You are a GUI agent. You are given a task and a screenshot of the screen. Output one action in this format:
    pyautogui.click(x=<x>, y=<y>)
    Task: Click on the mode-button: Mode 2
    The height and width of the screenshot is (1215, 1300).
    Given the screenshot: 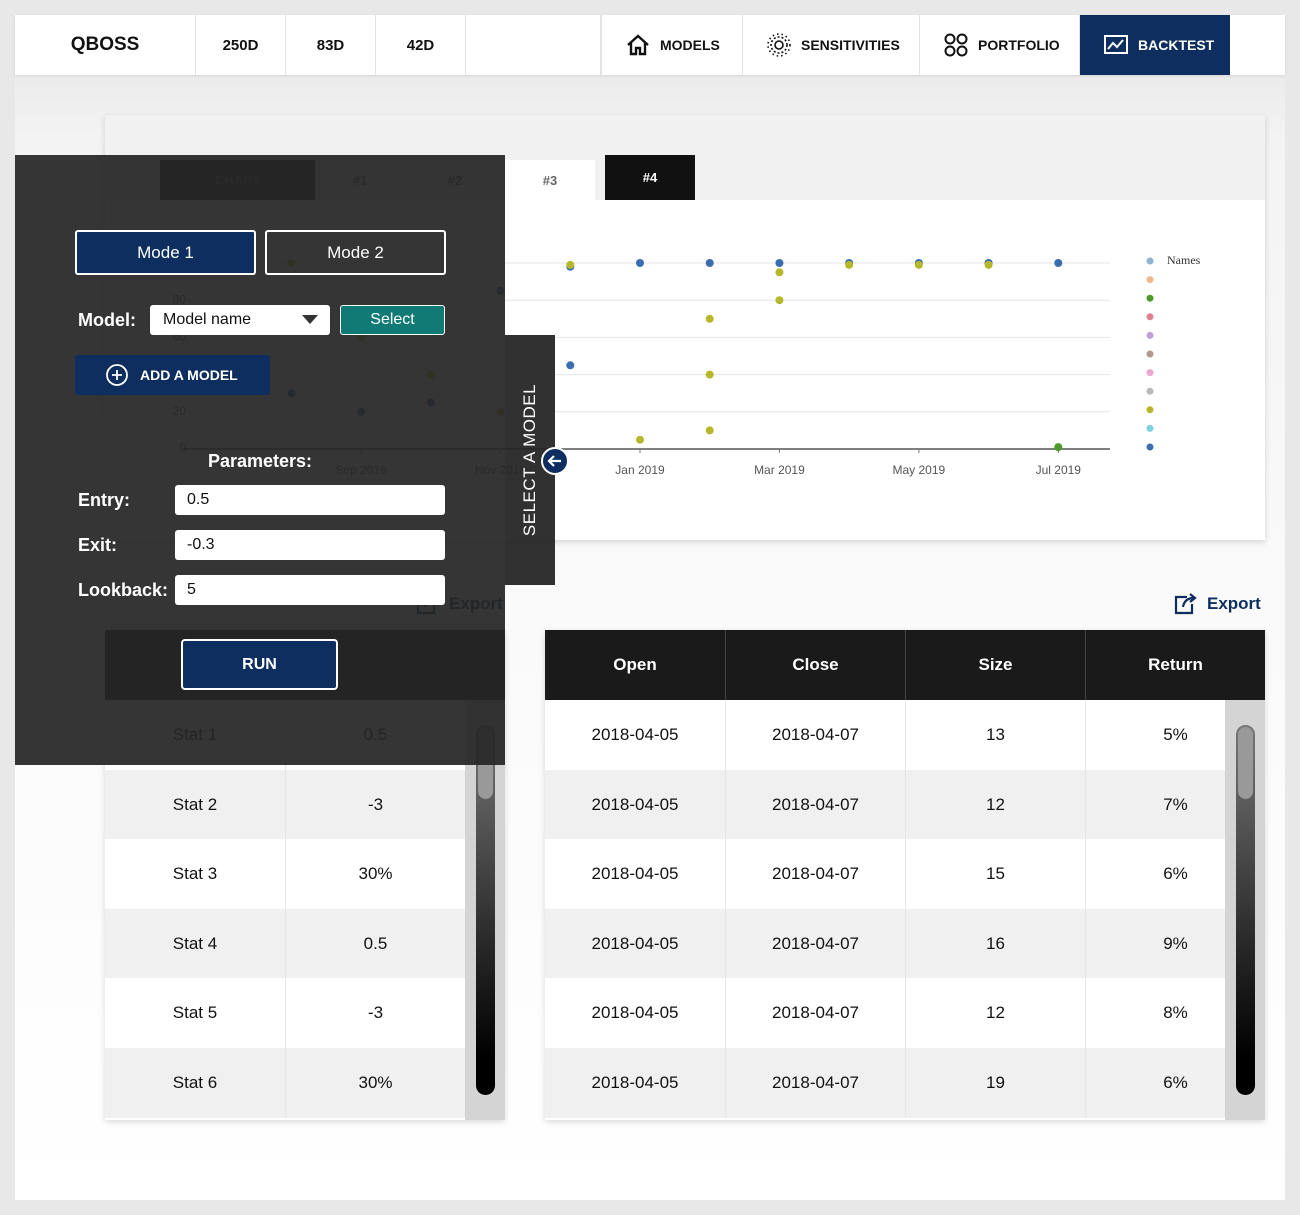 What is the action you would take?
    pyautogui.click(x=355, y=252)
    